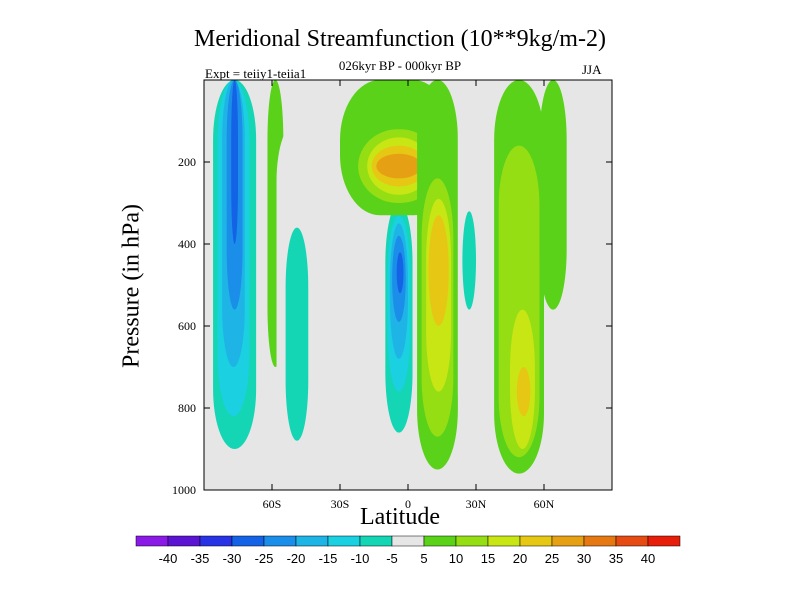 Image resolution: width=800 pixels, height=600 pixels. I want to click on y-tick-label-0: 200, so click(187, 162).